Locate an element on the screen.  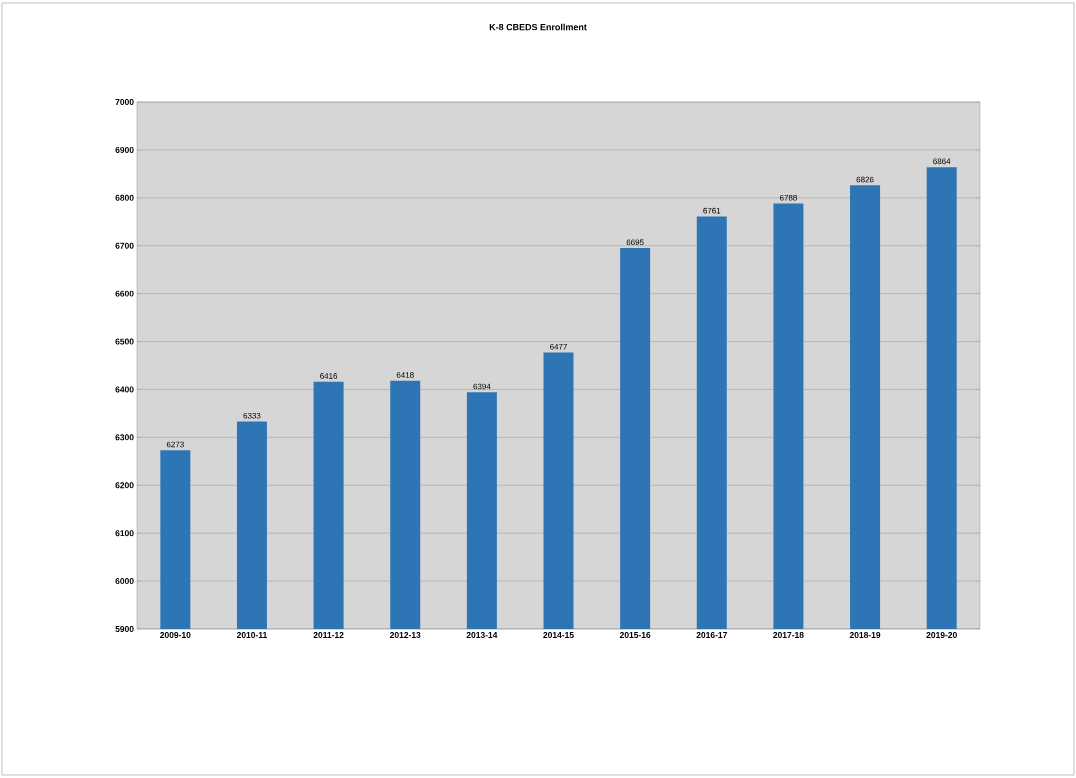
y-tick-label: 6500 is located at coordinates (124, 341).